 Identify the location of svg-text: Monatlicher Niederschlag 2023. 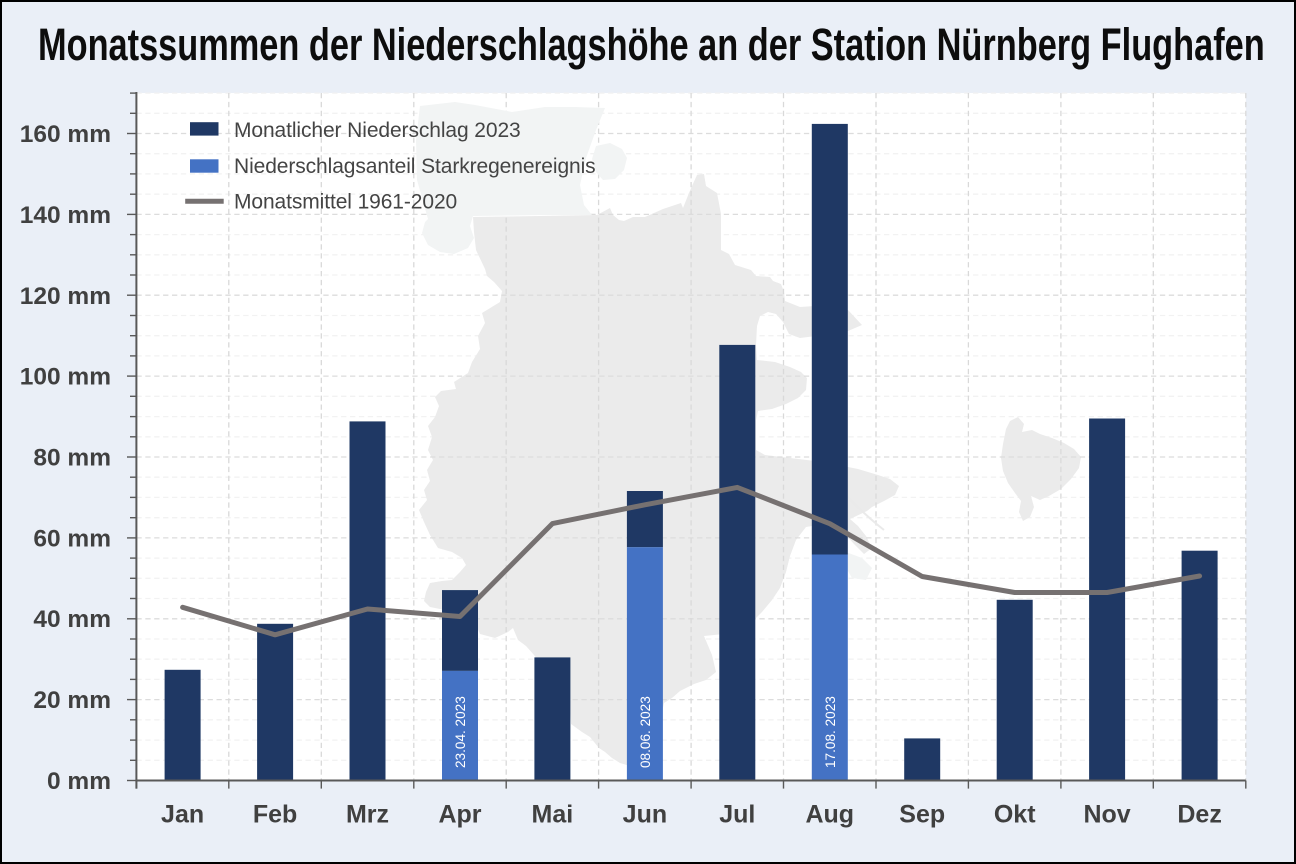
(377, 130).